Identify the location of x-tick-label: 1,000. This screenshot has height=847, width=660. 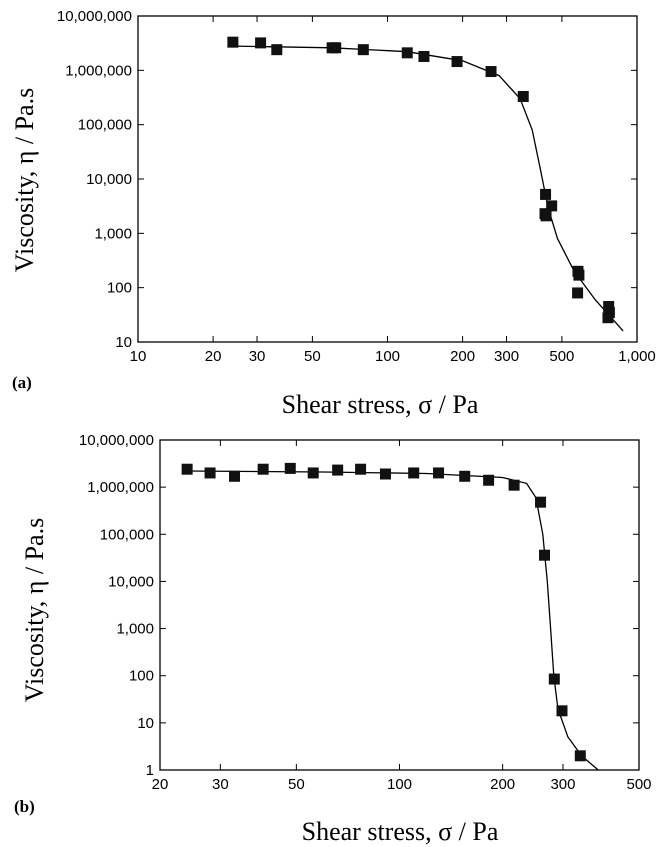
(637, 356).